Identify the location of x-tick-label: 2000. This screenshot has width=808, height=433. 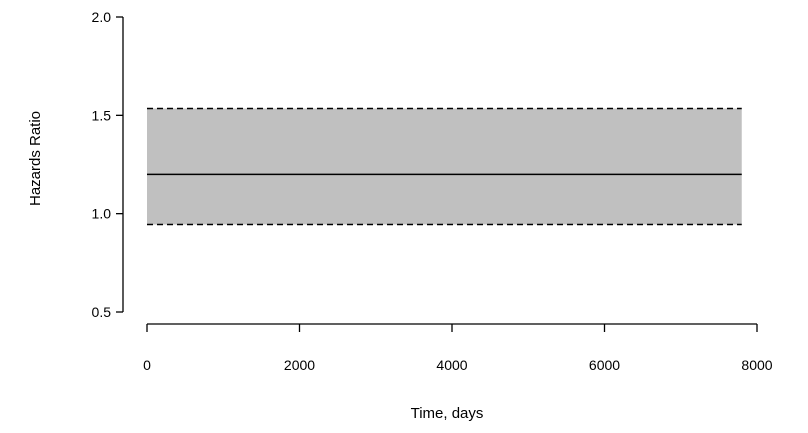
(299, 365).